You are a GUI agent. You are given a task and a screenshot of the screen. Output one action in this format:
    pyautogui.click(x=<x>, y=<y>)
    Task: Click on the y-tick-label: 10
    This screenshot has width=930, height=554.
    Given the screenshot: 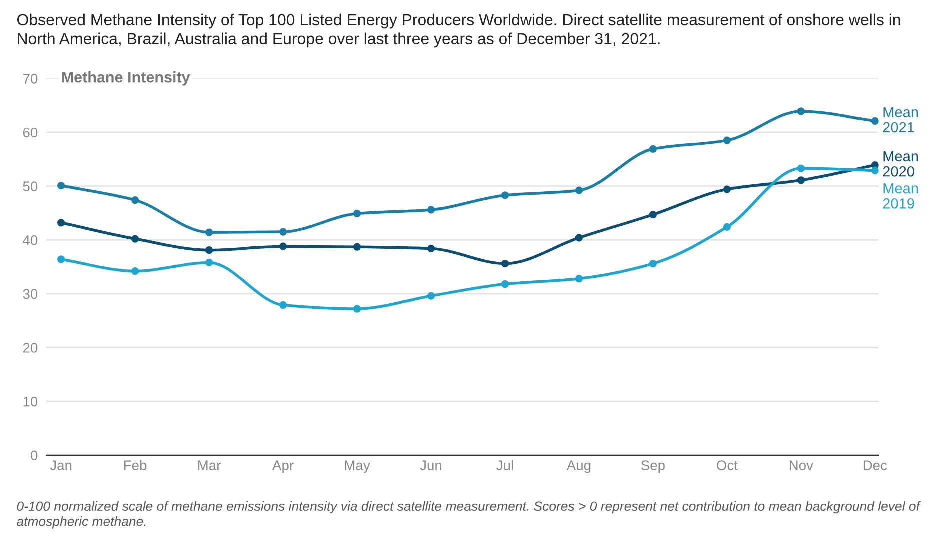 What is the action you would take?
    pyautogui.click(x=31, y=401)
    